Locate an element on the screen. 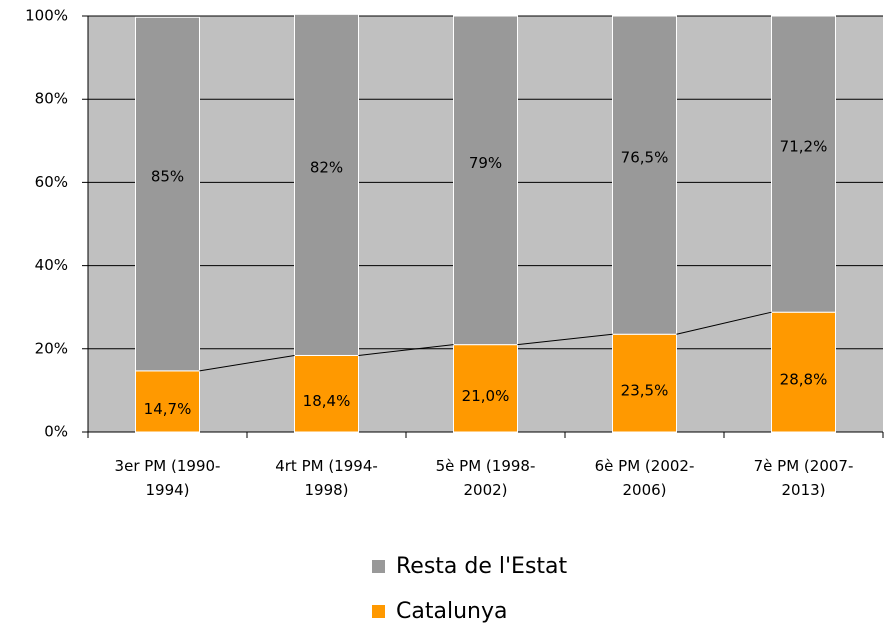 The image size is (887, 627). data-label: 28,8% is located at coordinates (804, 380).